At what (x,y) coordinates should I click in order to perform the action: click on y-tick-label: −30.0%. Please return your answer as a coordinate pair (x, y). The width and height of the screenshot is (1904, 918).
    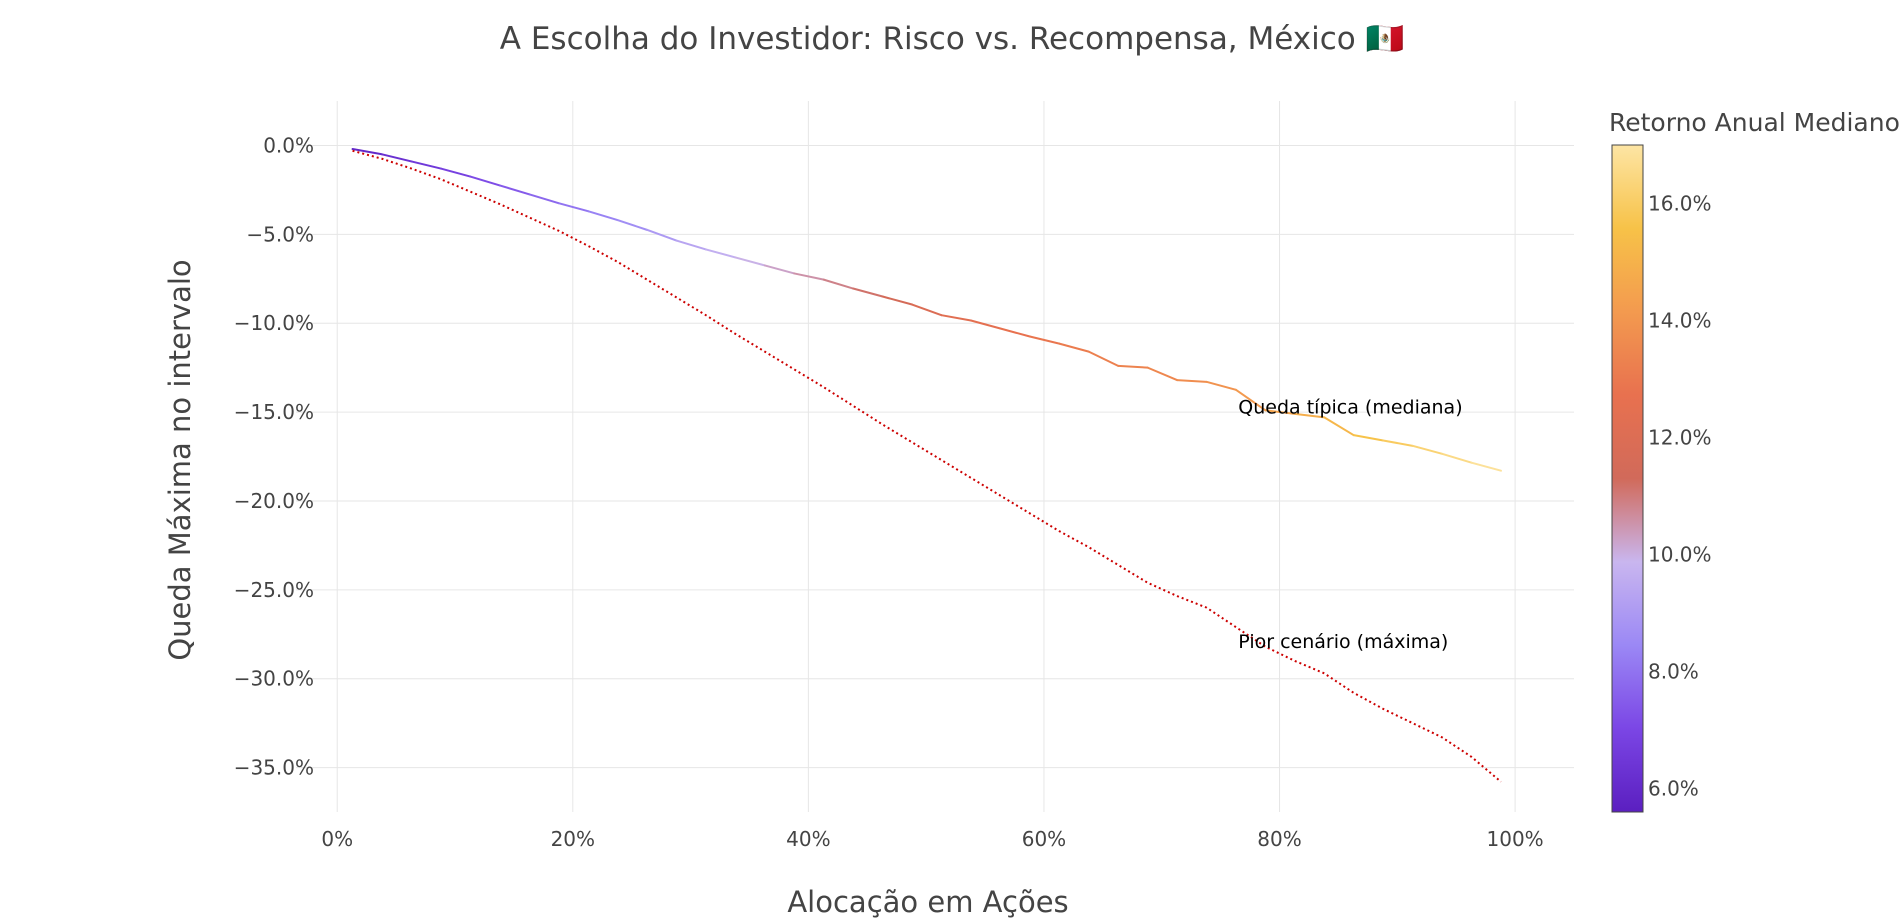
    Looking at the image, I should click on (274, 679).